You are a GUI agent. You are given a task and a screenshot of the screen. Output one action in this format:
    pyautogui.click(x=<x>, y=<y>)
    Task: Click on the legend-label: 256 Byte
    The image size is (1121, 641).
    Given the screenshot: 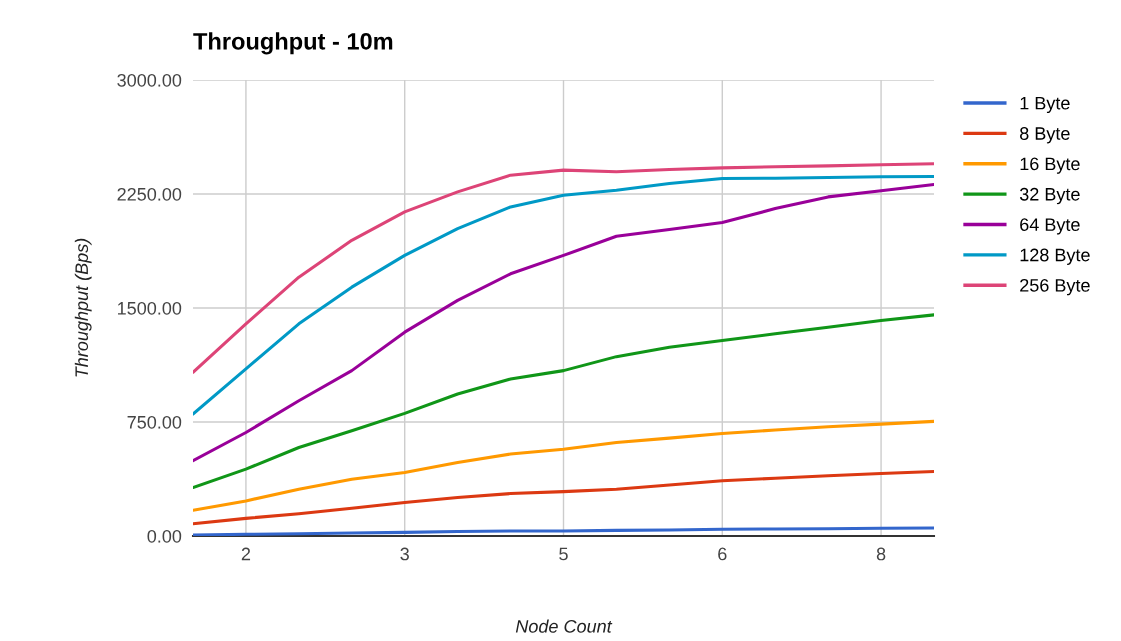 What is the action you would take?
    pyautogui.click(x=1055, y=287)
    